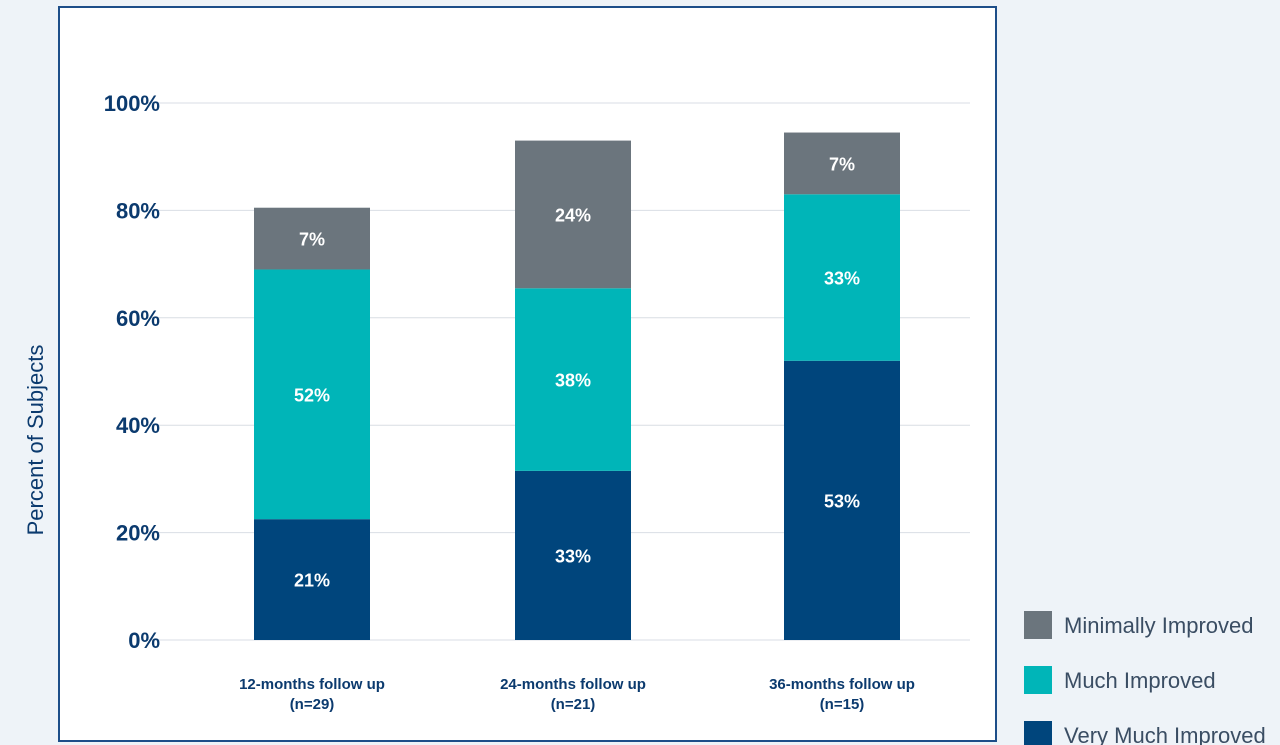  I want to click on legend-label-very-much-improved: Very Much Improved, so click(1165, 734).